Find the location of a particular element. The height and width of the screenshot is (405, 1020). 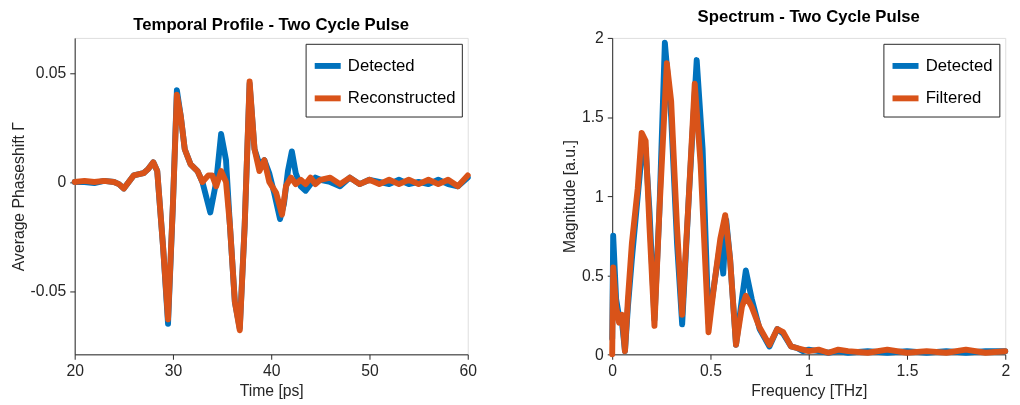

x-tick-label: 40 is located at coordinates (271, 371).